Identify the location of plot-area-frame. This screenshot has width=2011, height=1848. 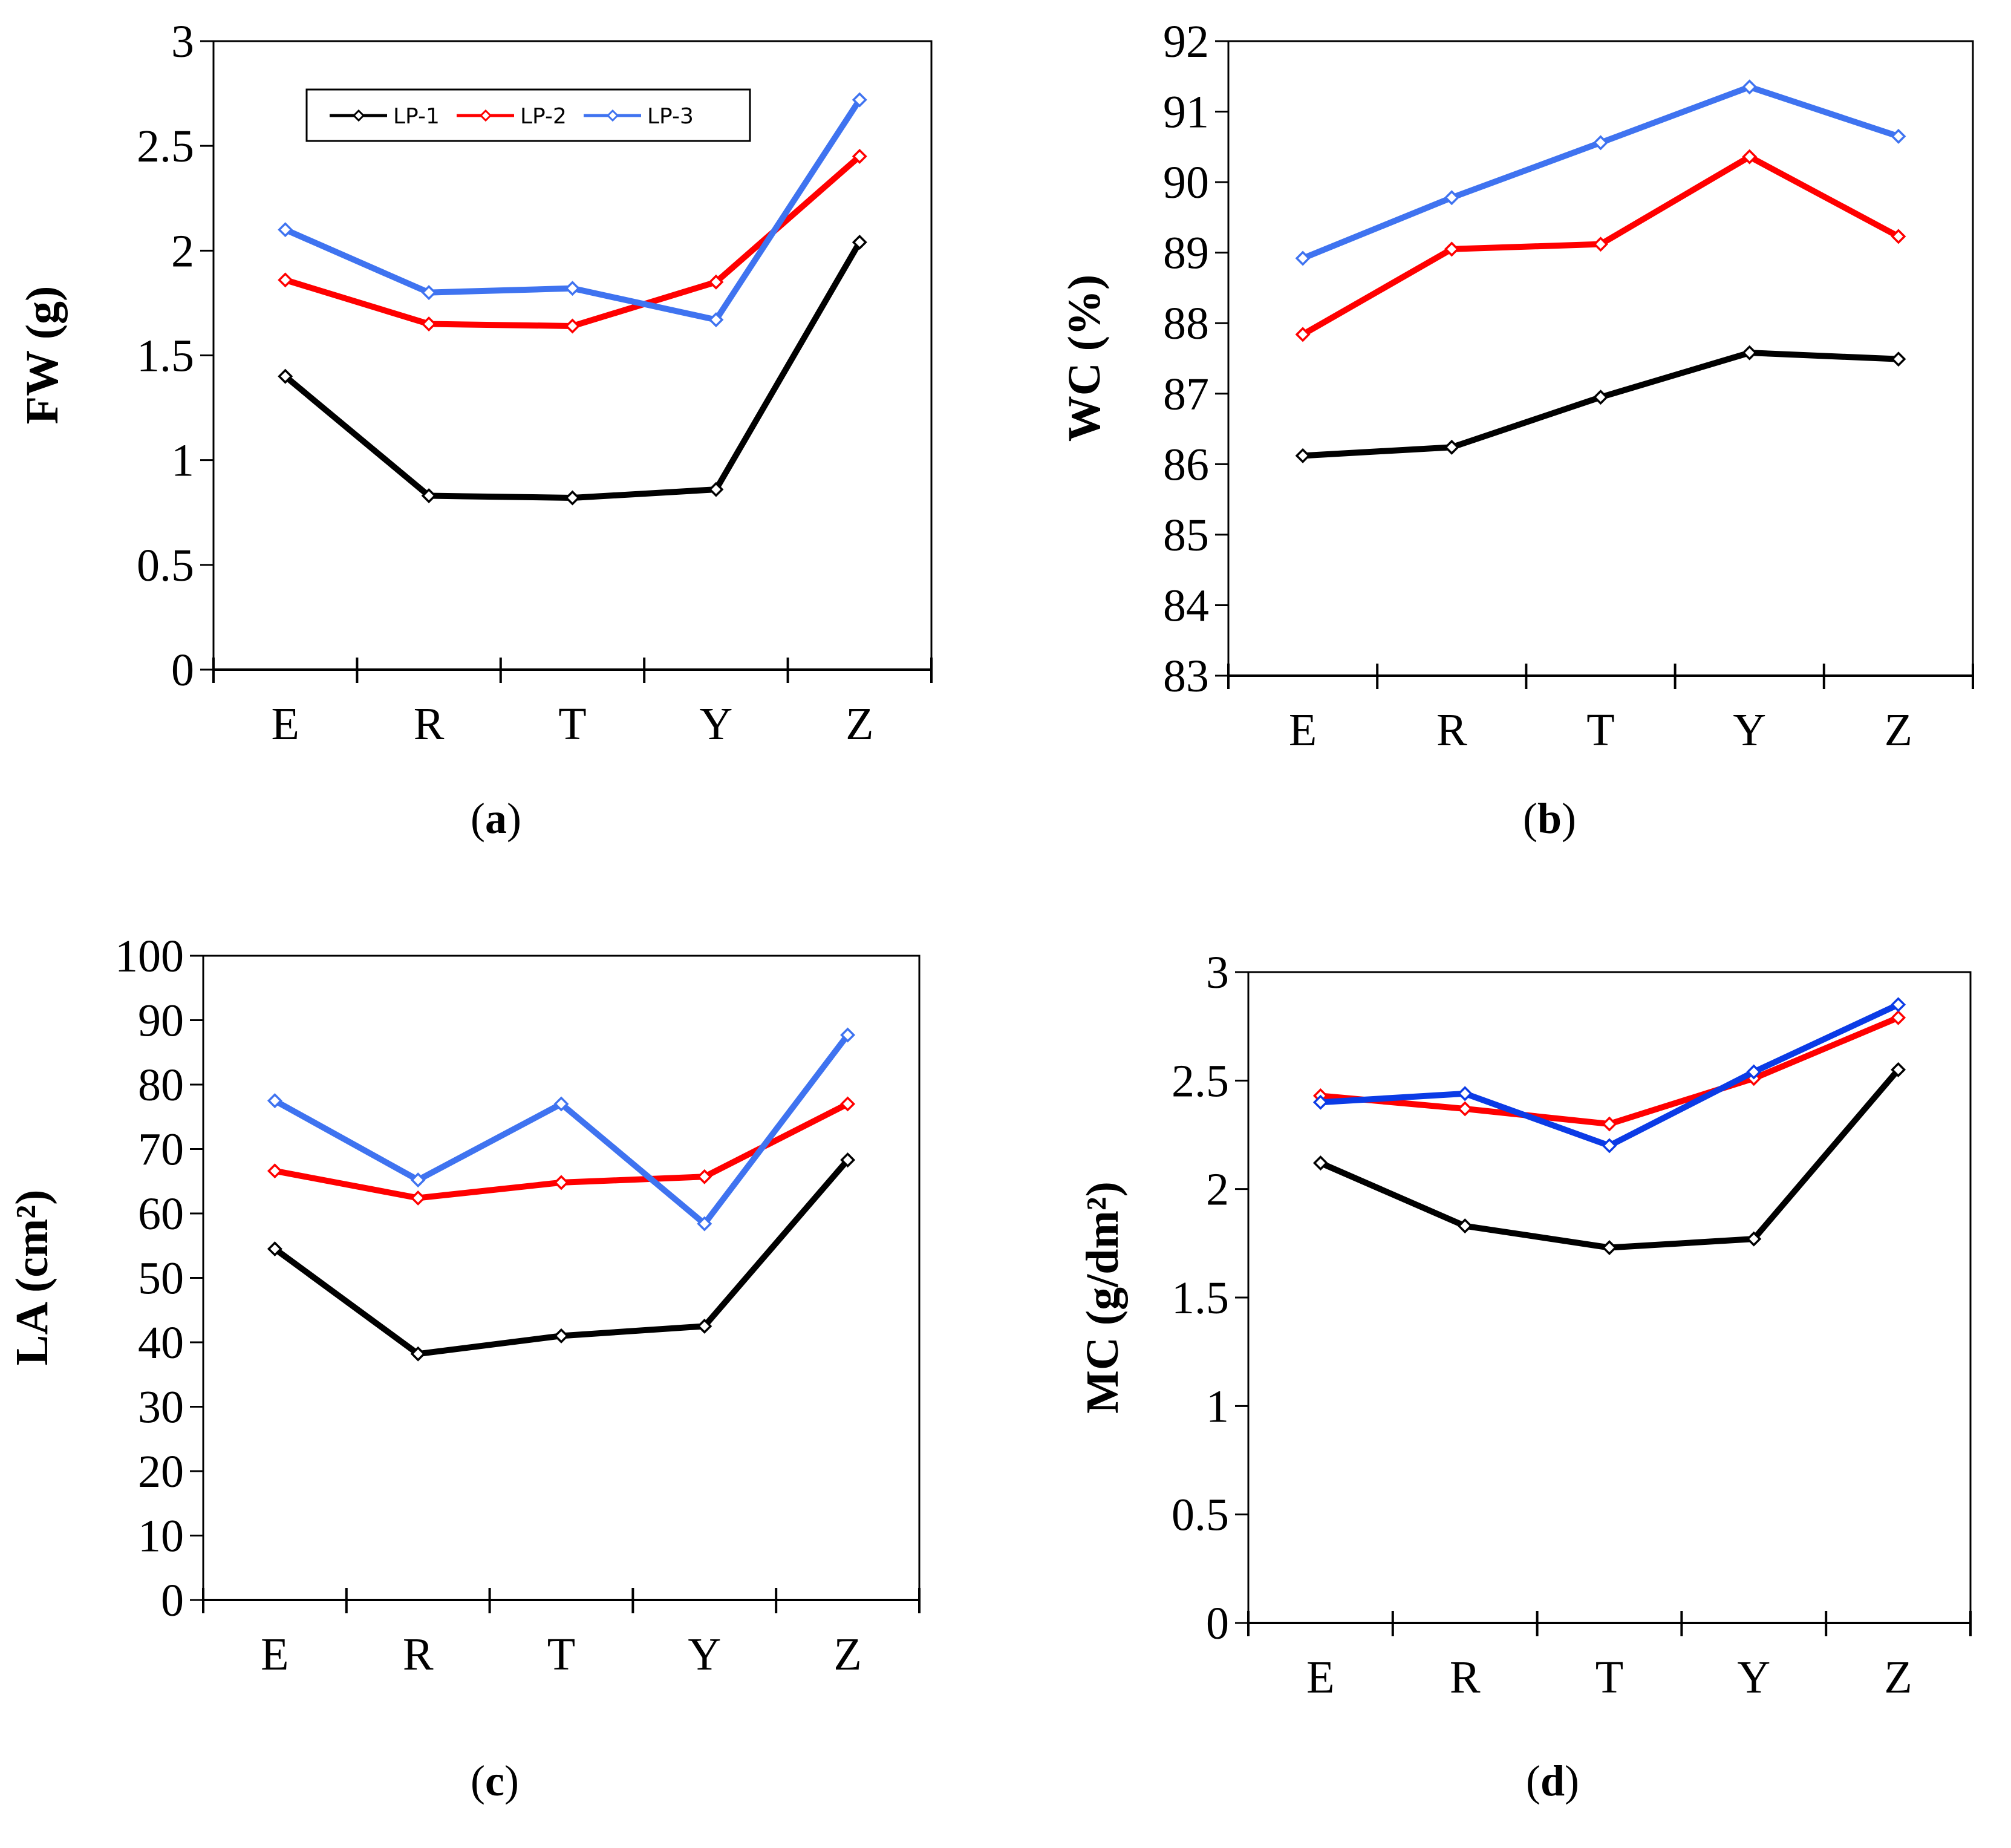
(1610, 1297).